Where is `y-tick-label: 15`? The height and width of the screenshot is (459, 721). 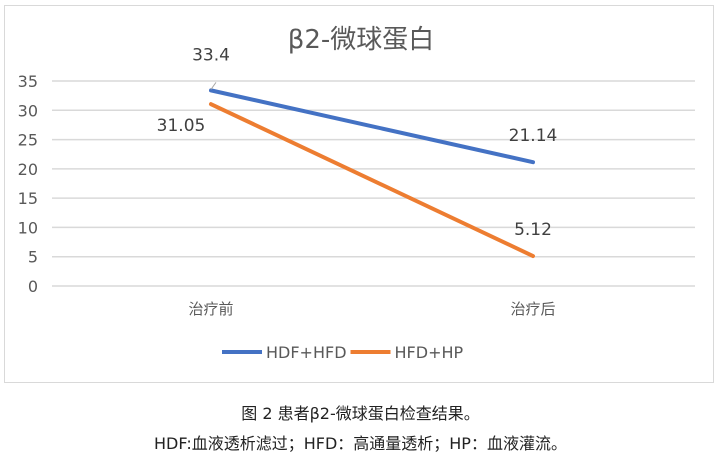
y-tick-label: 15 is located at coordinates (28, 198).